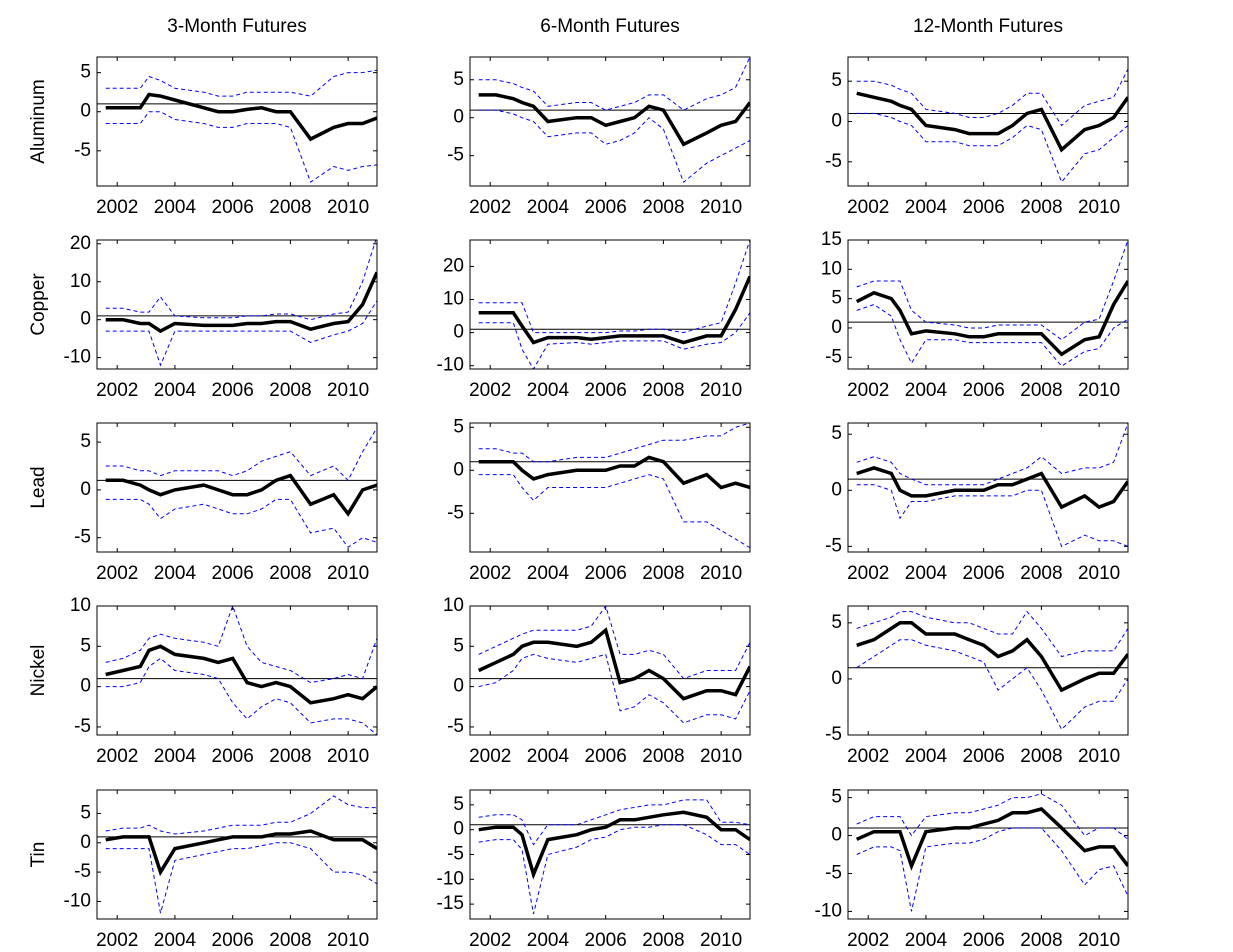  I want to click on y-tick-label: 20, so click(80, 243).